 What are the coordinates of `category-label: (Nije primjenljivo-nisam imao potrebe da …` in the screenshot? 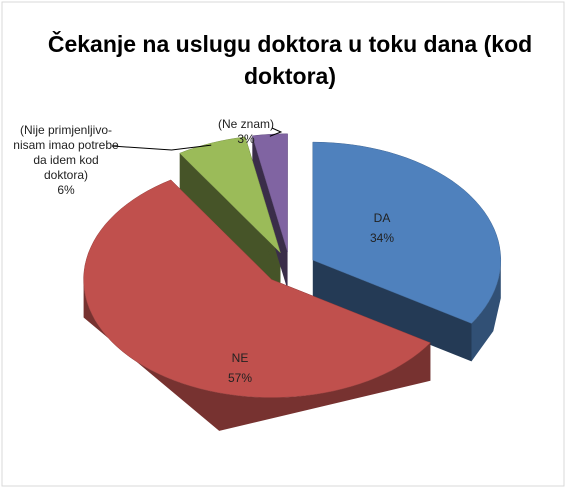 It's located at (66, 152).